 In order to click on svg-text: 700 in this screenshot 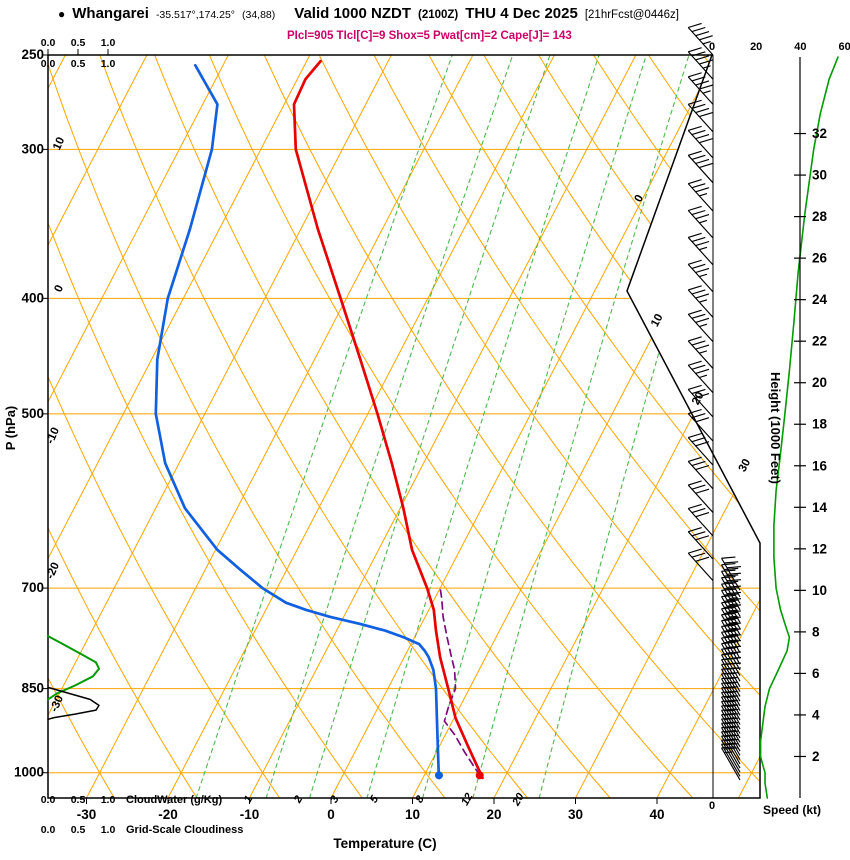, I will do `click(32, 587)`.